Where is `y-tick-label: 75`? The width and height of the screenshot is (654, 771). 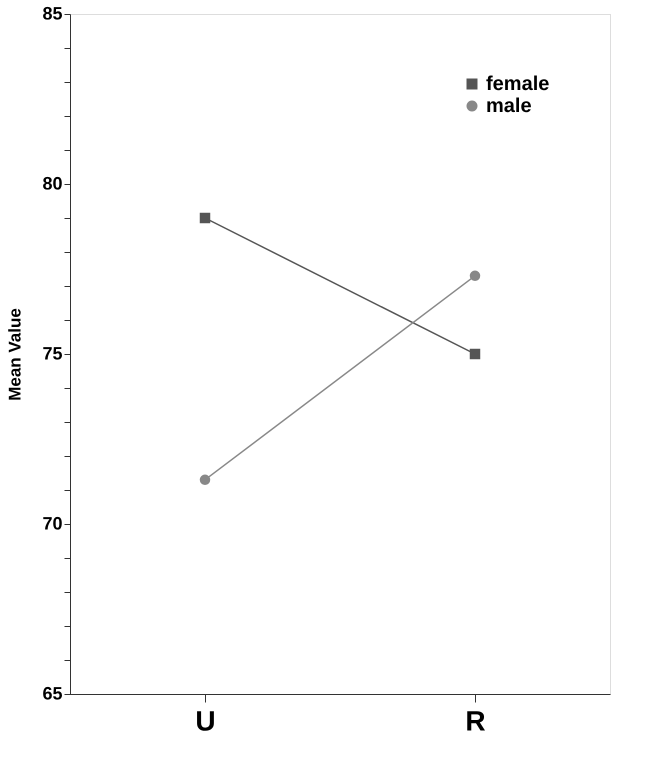
y-tick-label: 75 is located at coordinates (52, 354).